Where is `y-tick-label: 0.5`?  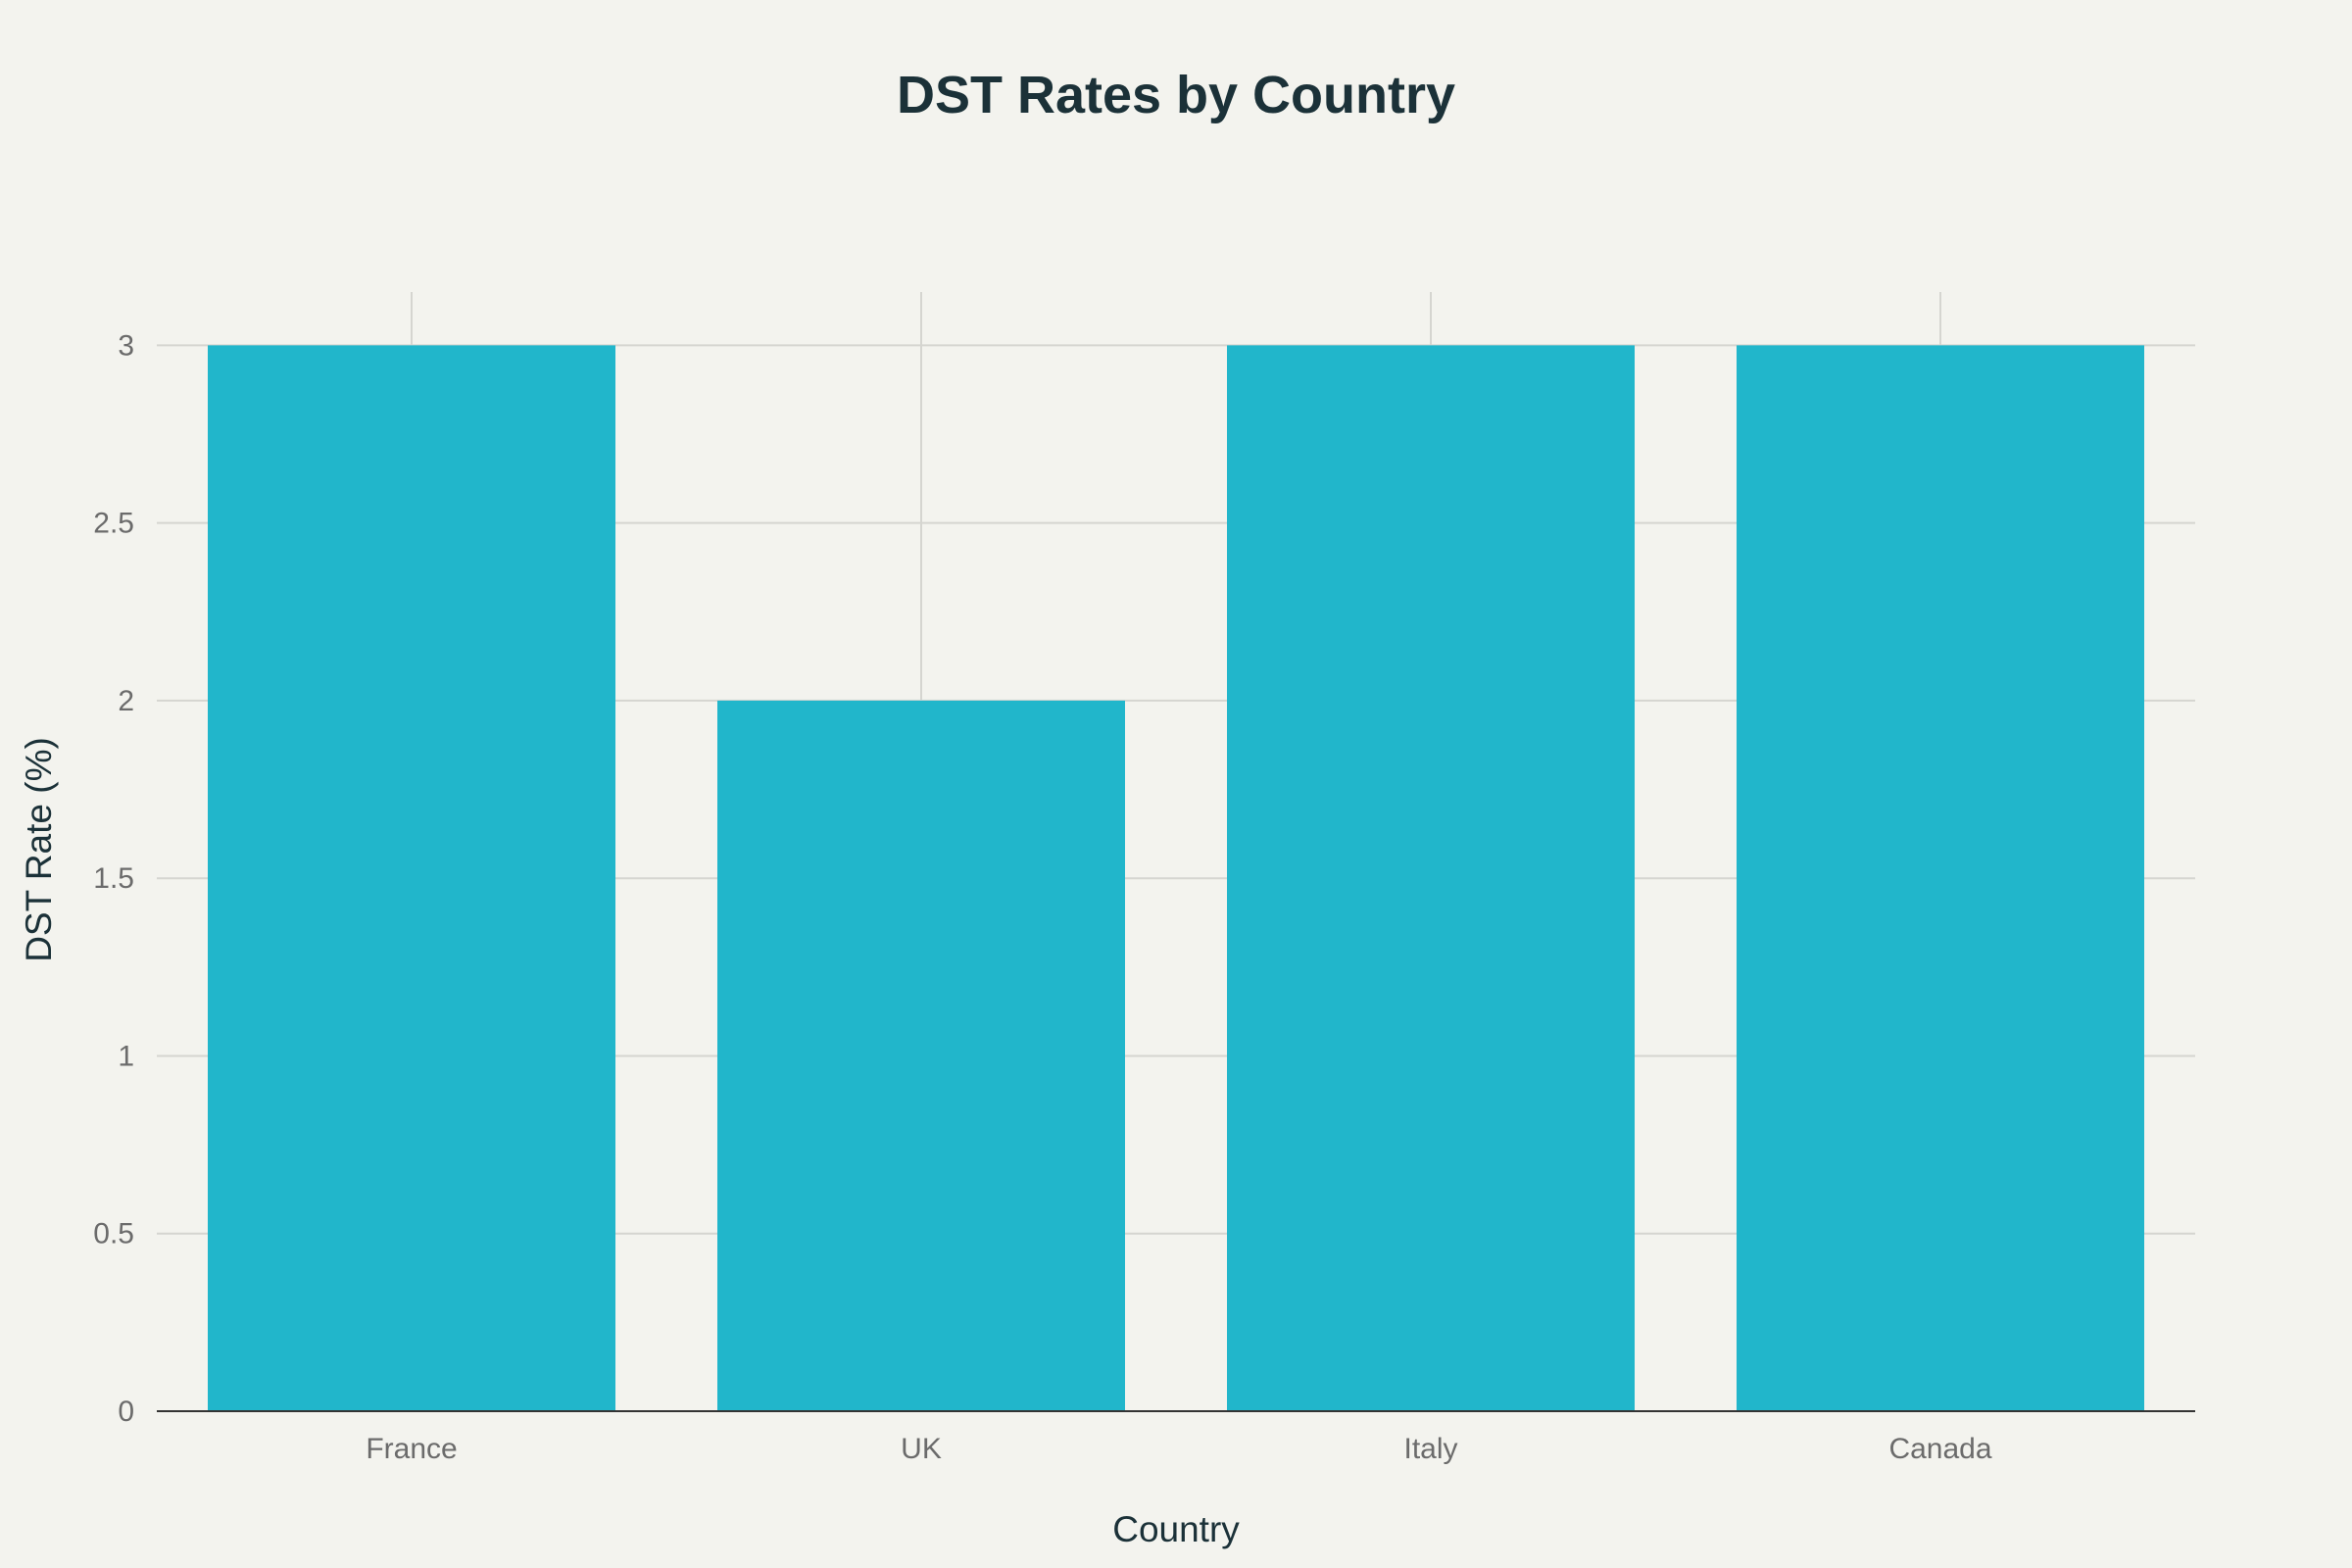
y-tick-label: 0.5 is located at coordinates (113, 1234).